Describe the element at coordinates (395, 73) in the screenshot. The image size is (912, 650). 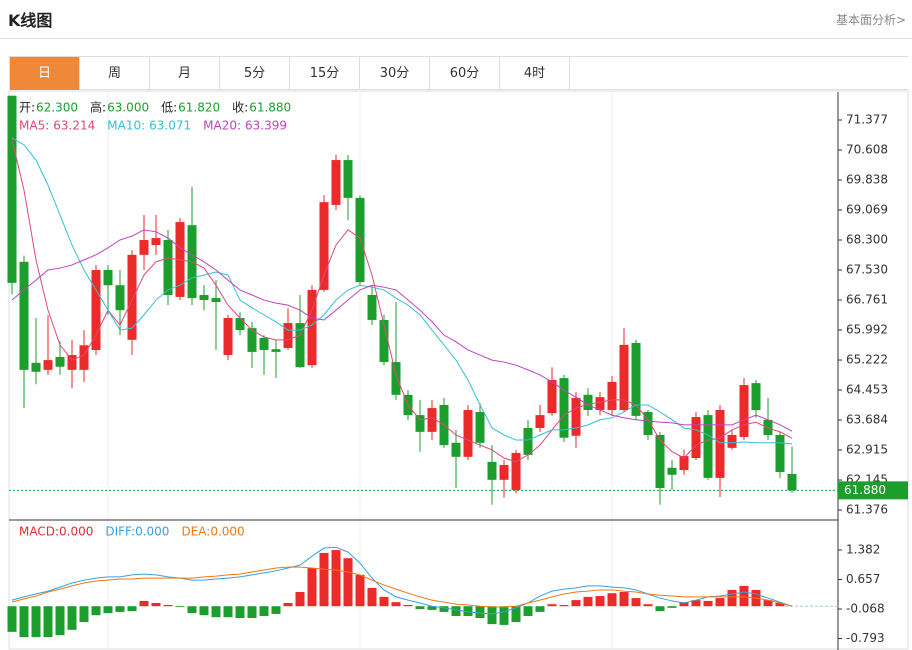
I see `period-tab: 30分` at that location.